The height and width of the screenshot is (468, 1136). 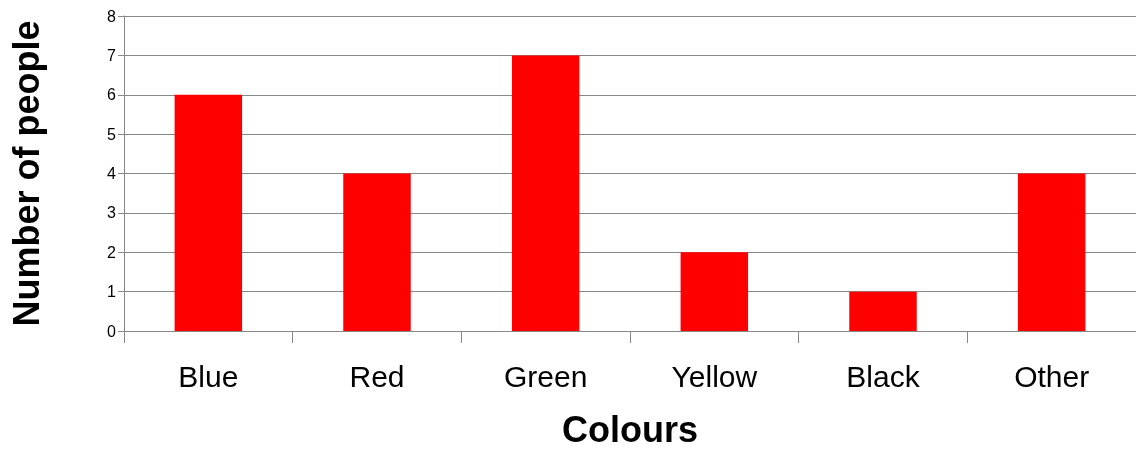 I want to click on y-tick-label: 5, so click(x=112, y=134).